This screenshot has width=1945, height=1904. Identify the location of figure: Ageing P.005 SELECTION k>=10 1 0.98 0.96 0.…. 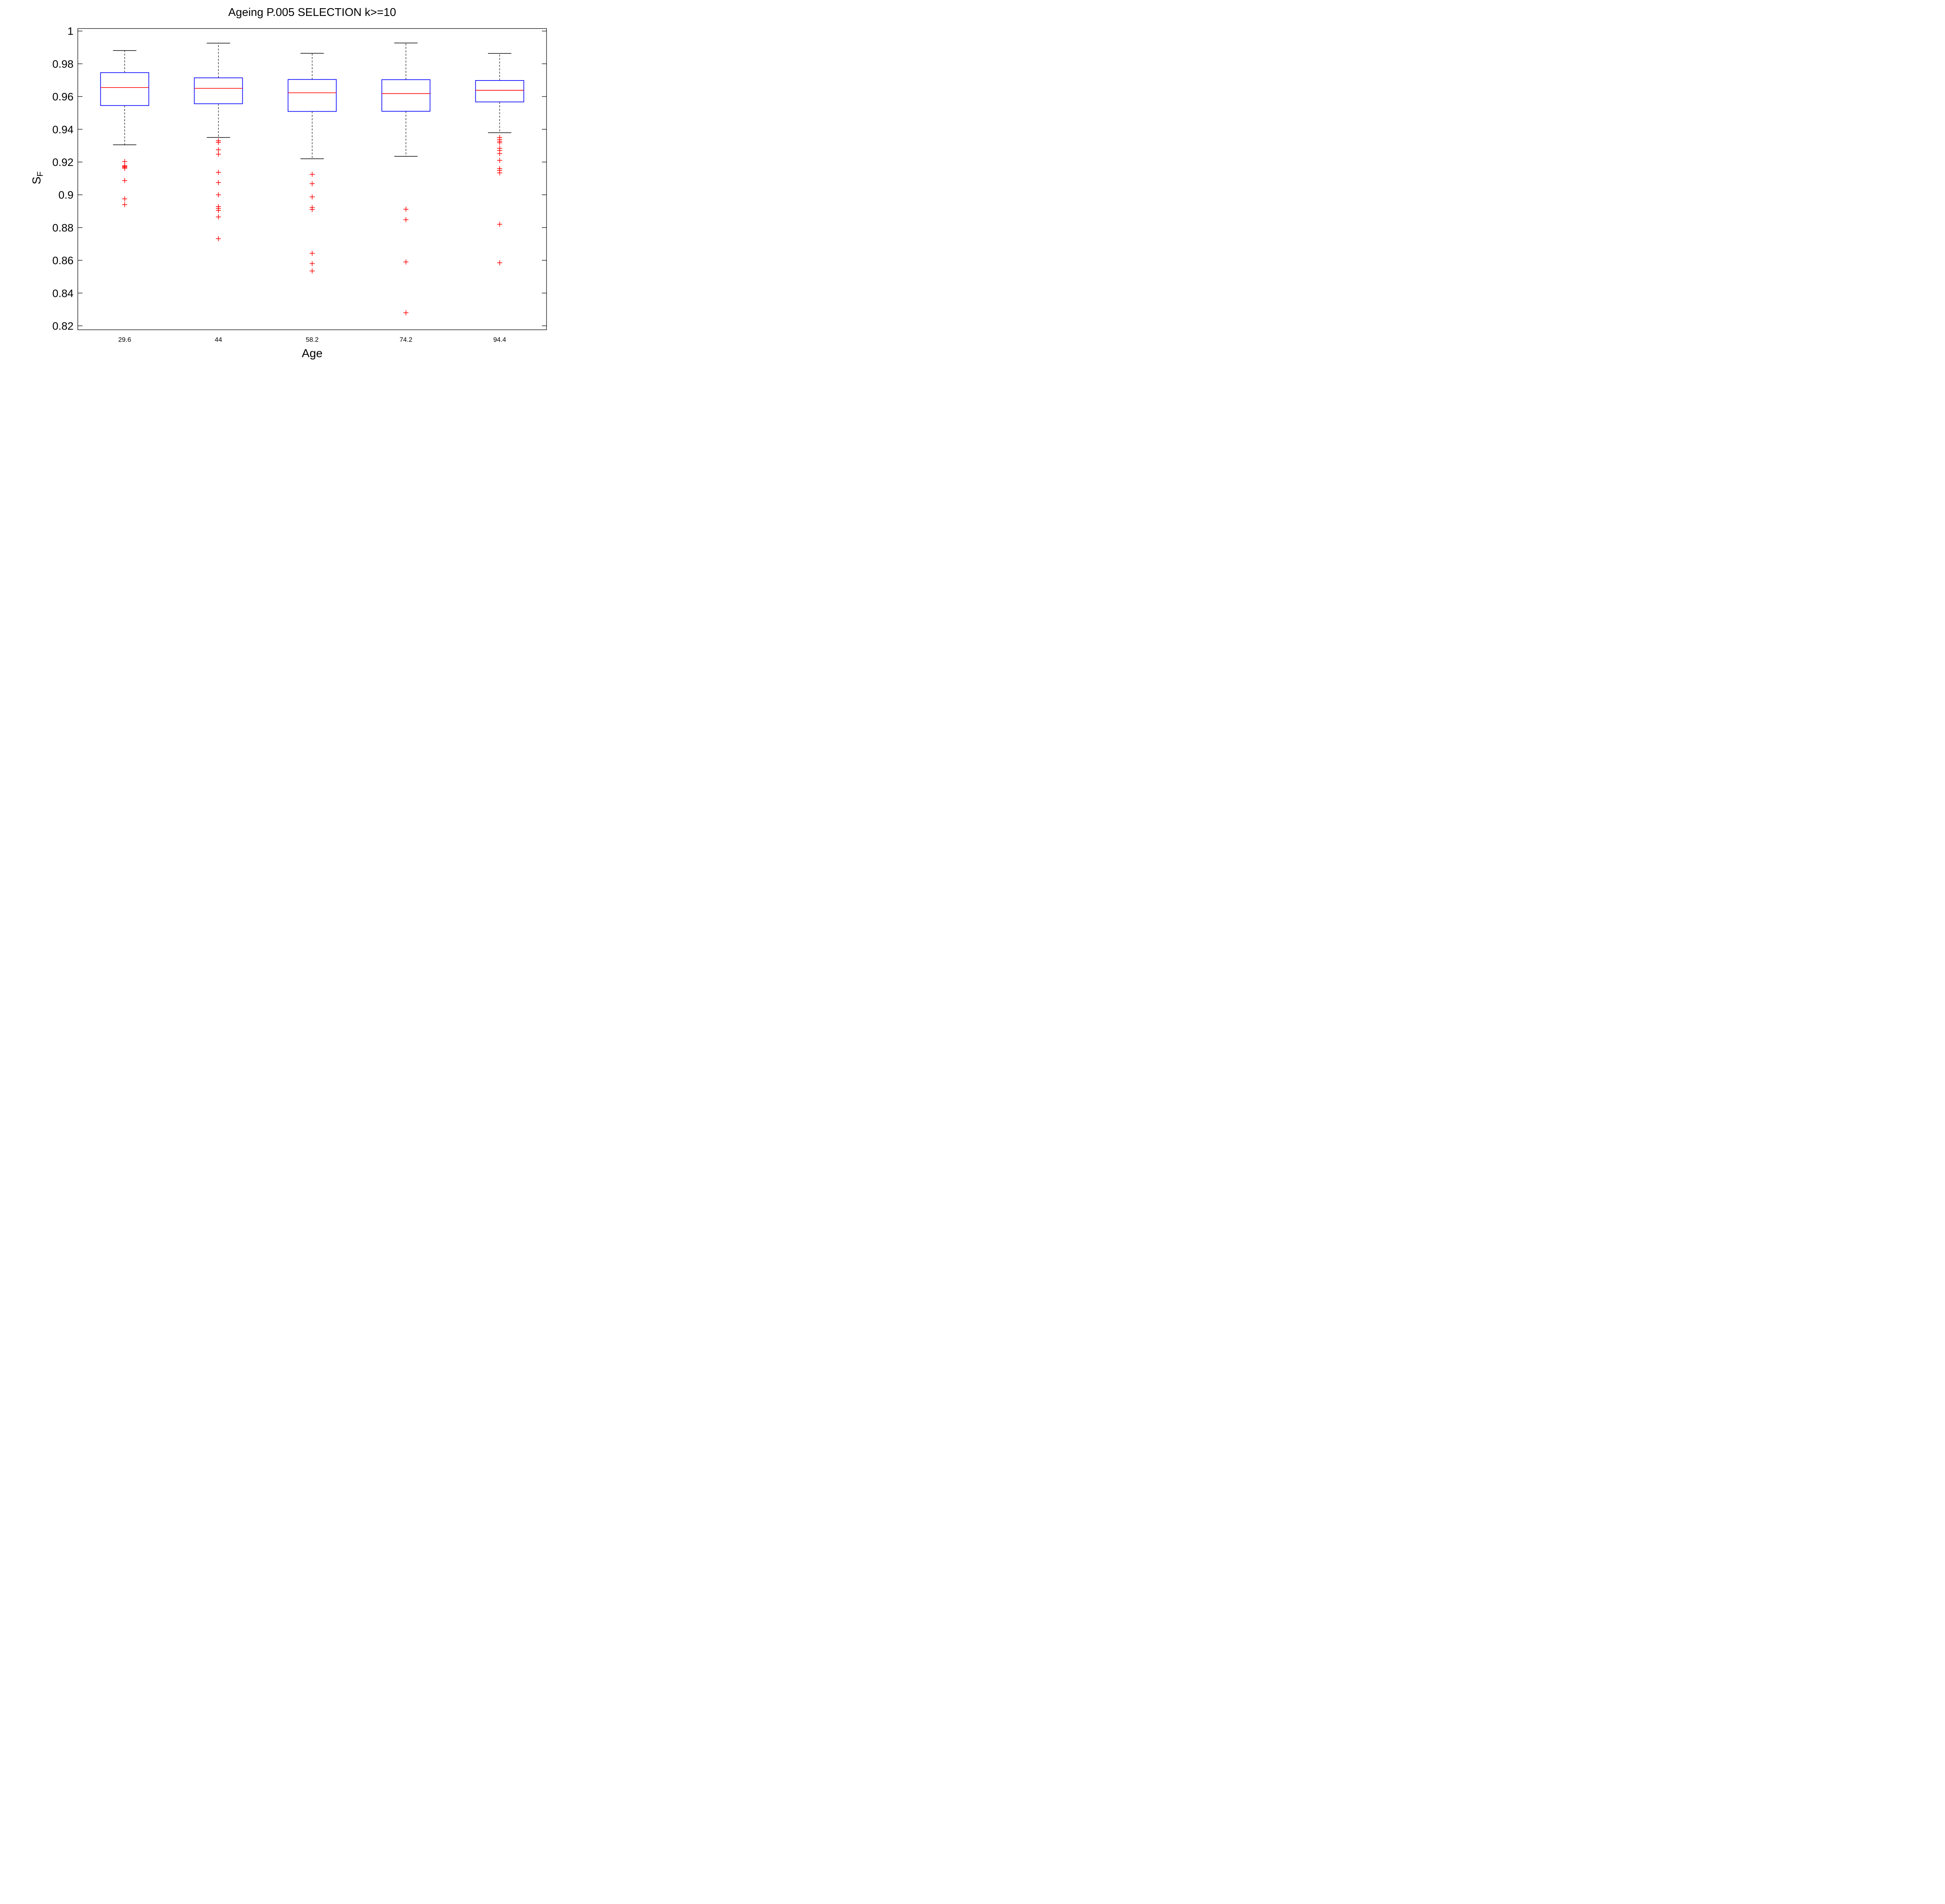
(298, 191).